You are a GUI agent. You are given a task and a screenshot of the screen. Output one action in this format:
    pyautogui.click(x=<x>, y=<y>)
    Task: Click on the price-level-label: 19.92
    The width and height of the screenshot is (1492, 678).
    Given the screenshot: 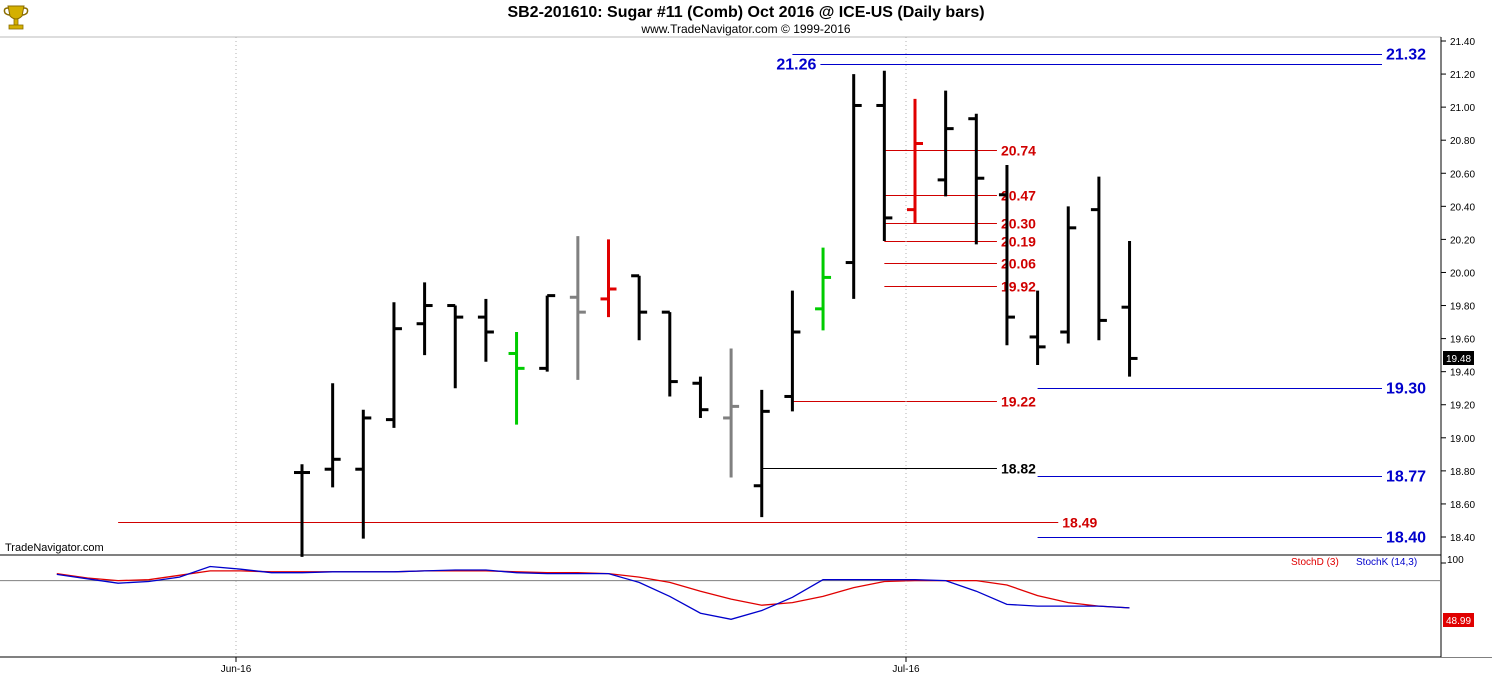 What is the action you would take?
    pyautogui.click(x=1018, y=287)
    